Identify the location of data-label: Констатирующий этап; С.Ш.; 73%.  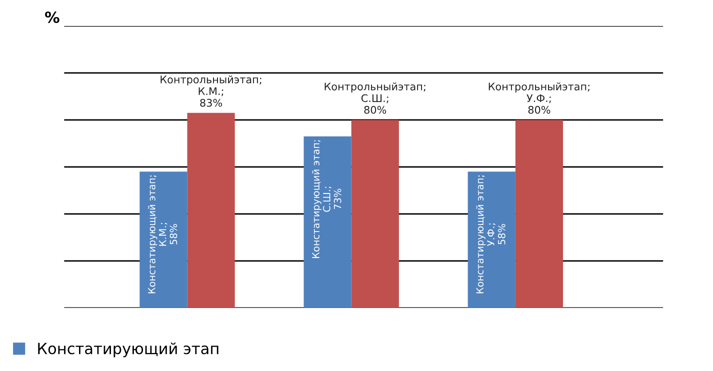
(327, 199).